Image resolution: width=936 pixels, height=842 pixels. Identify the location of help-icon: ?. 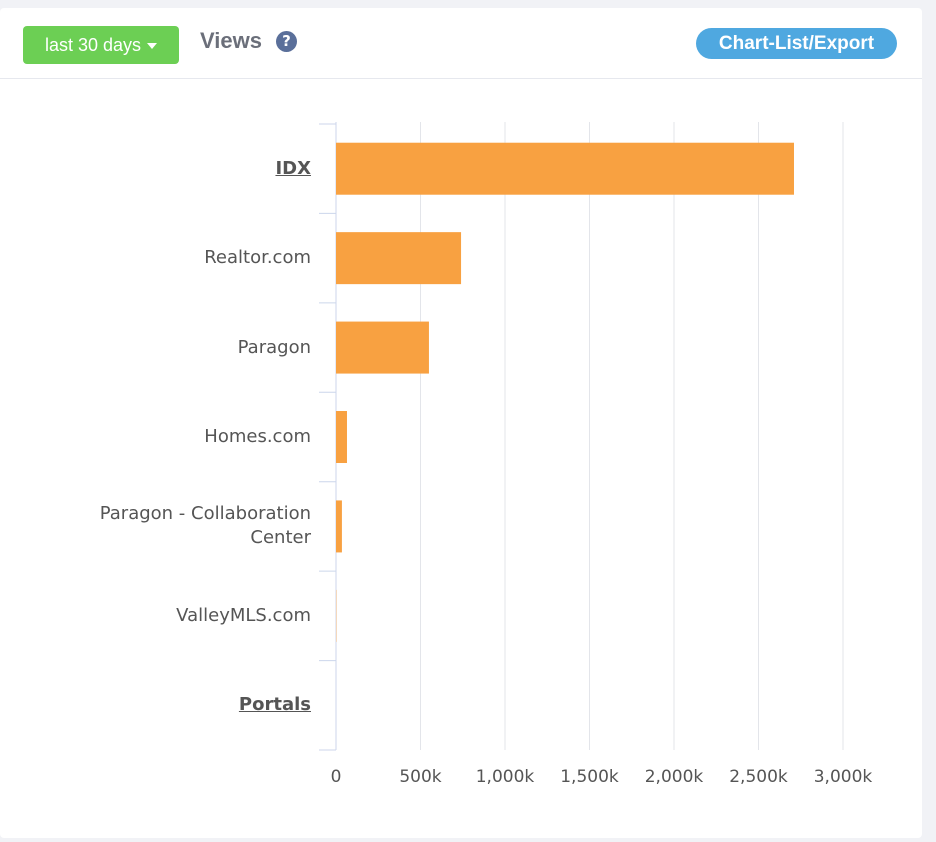
(286, 41).